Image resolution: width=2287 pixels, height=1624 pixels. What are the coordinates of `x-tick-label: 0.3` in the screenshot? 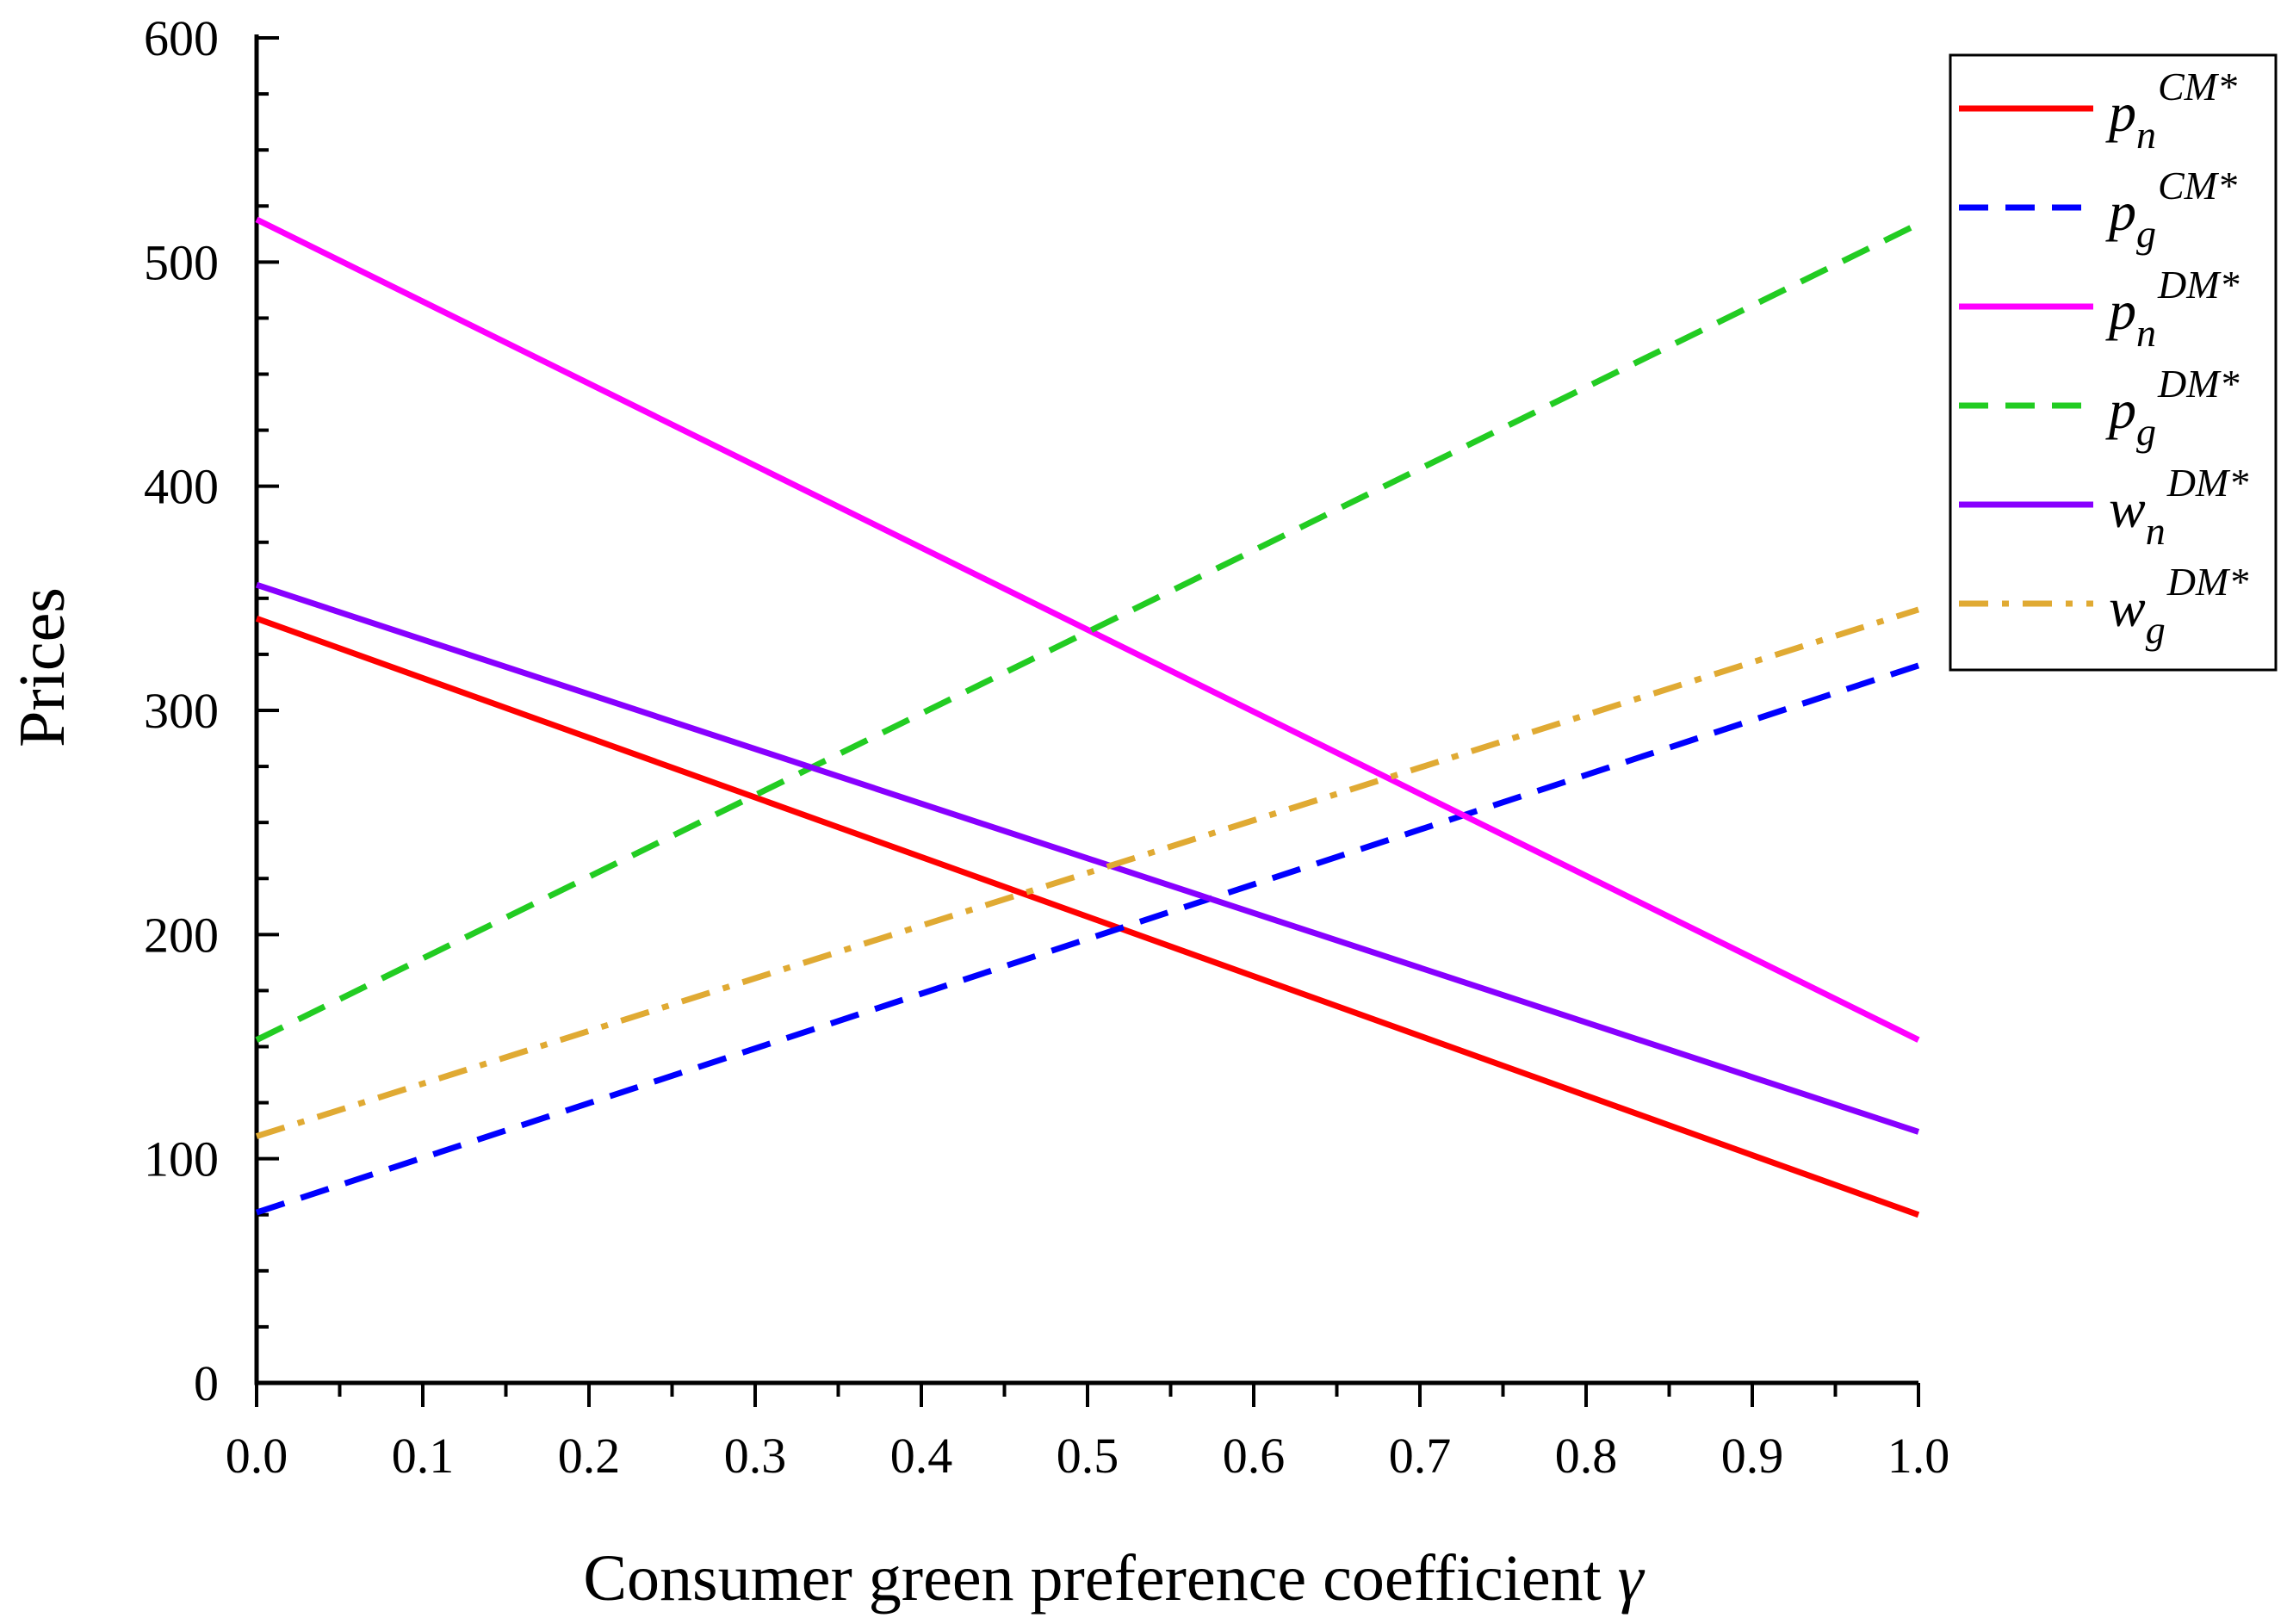 It's located at (755, 1456).